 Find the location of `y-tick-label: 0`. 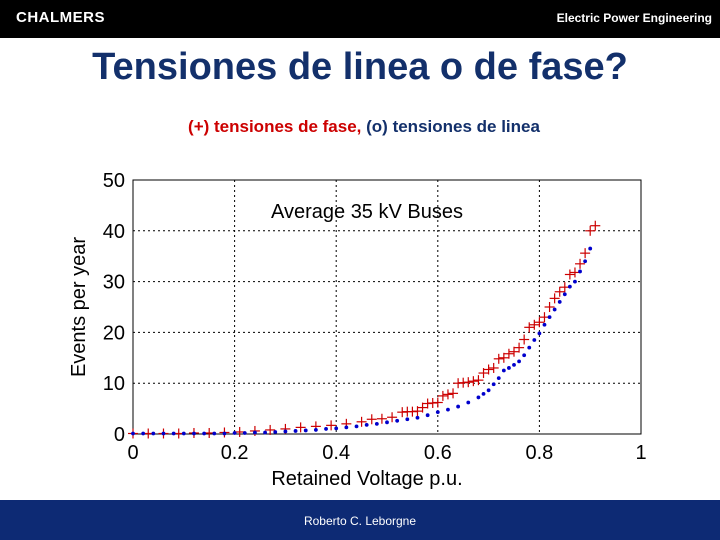

y-tick-label: 0 is located at coordinates (119, 435).